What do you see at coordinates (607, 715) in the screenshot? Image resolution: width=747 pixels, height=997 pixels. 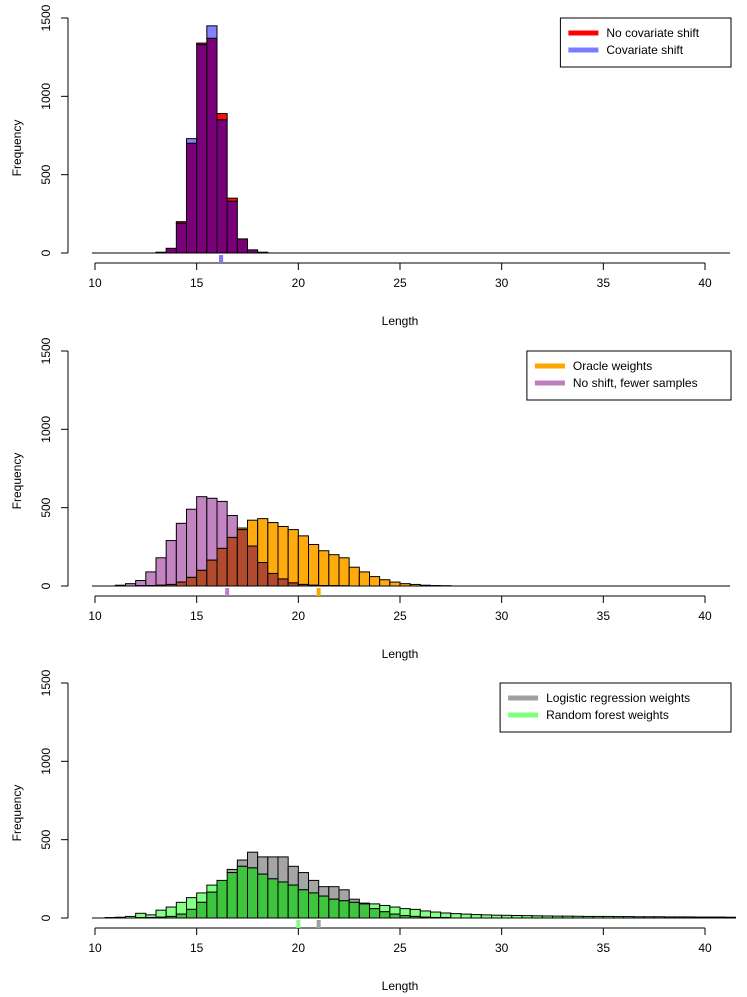 I see `legend-entry: Random forest weights` at bounding box center [607, 715].